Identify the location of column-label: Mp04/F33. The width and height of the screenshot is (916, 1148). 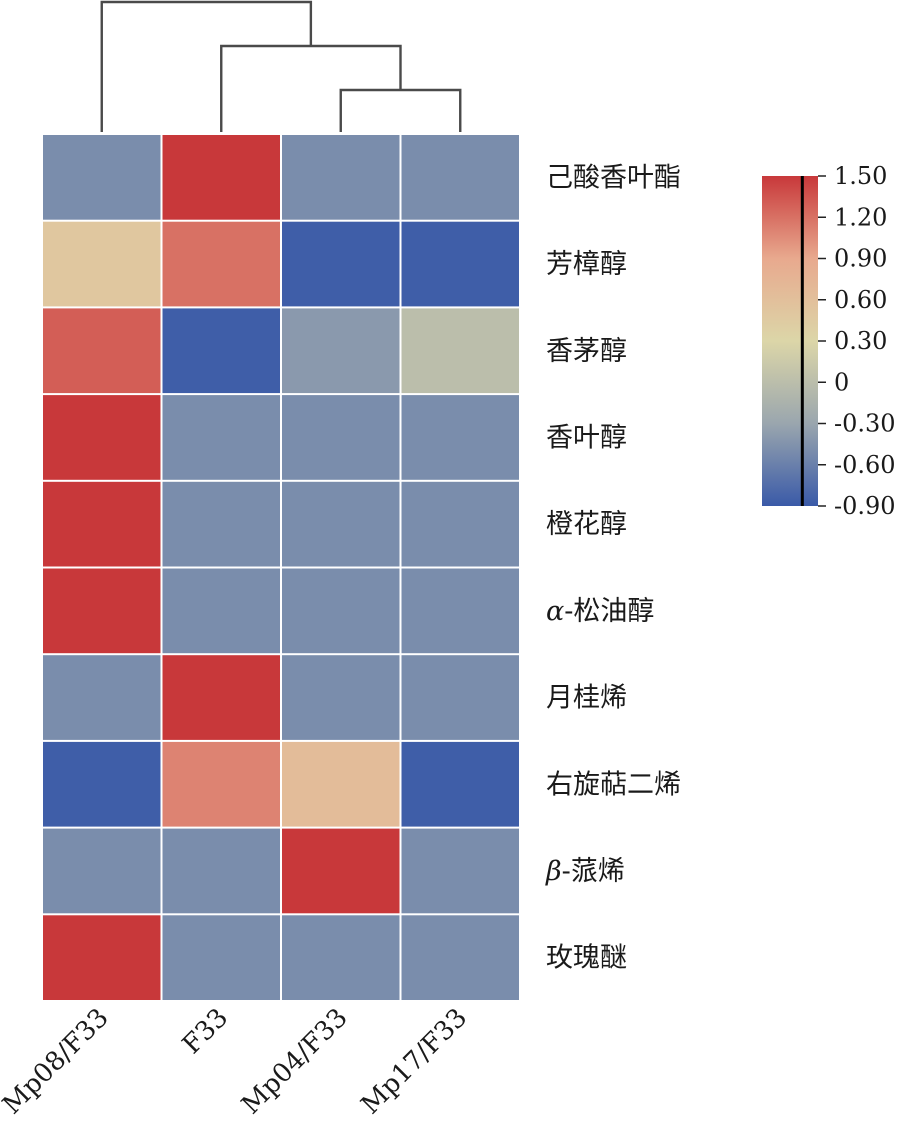
(295, 1062).